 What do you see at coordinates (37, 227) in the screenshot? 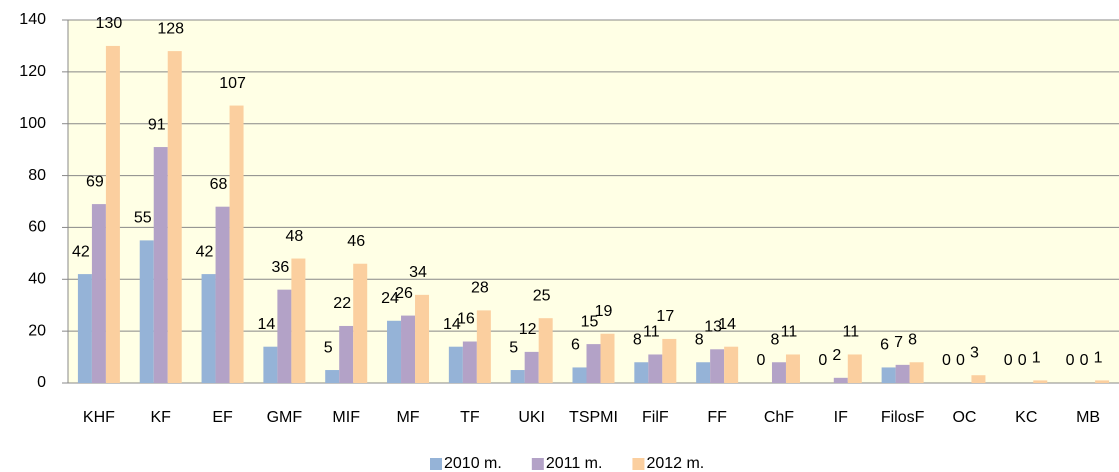
I see `y-tick-label: 60` at bounding box center [37, 227].